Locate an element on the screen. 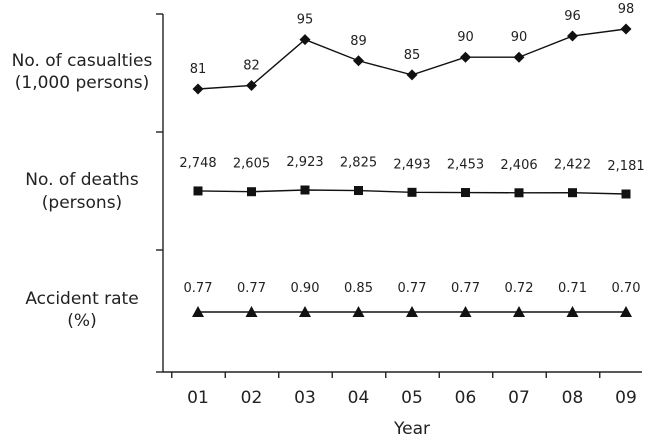 Image resolution: width=648 pixels, height=440 pixels. x-tick-label: 05 is located at coordinates (412, 398).